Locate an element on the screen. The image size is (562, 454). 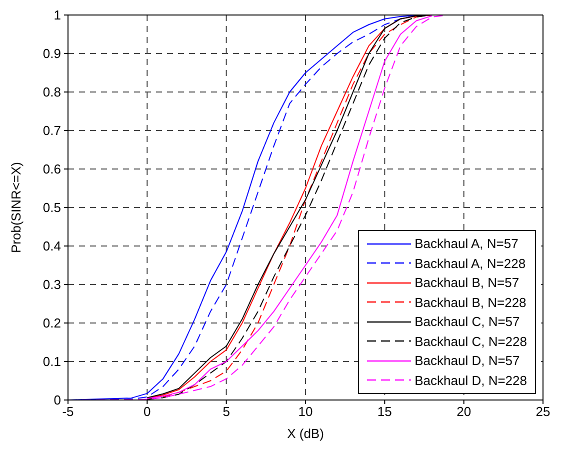
legend-label: Backhaul B, N=57 is located at coordinates (467, 282).